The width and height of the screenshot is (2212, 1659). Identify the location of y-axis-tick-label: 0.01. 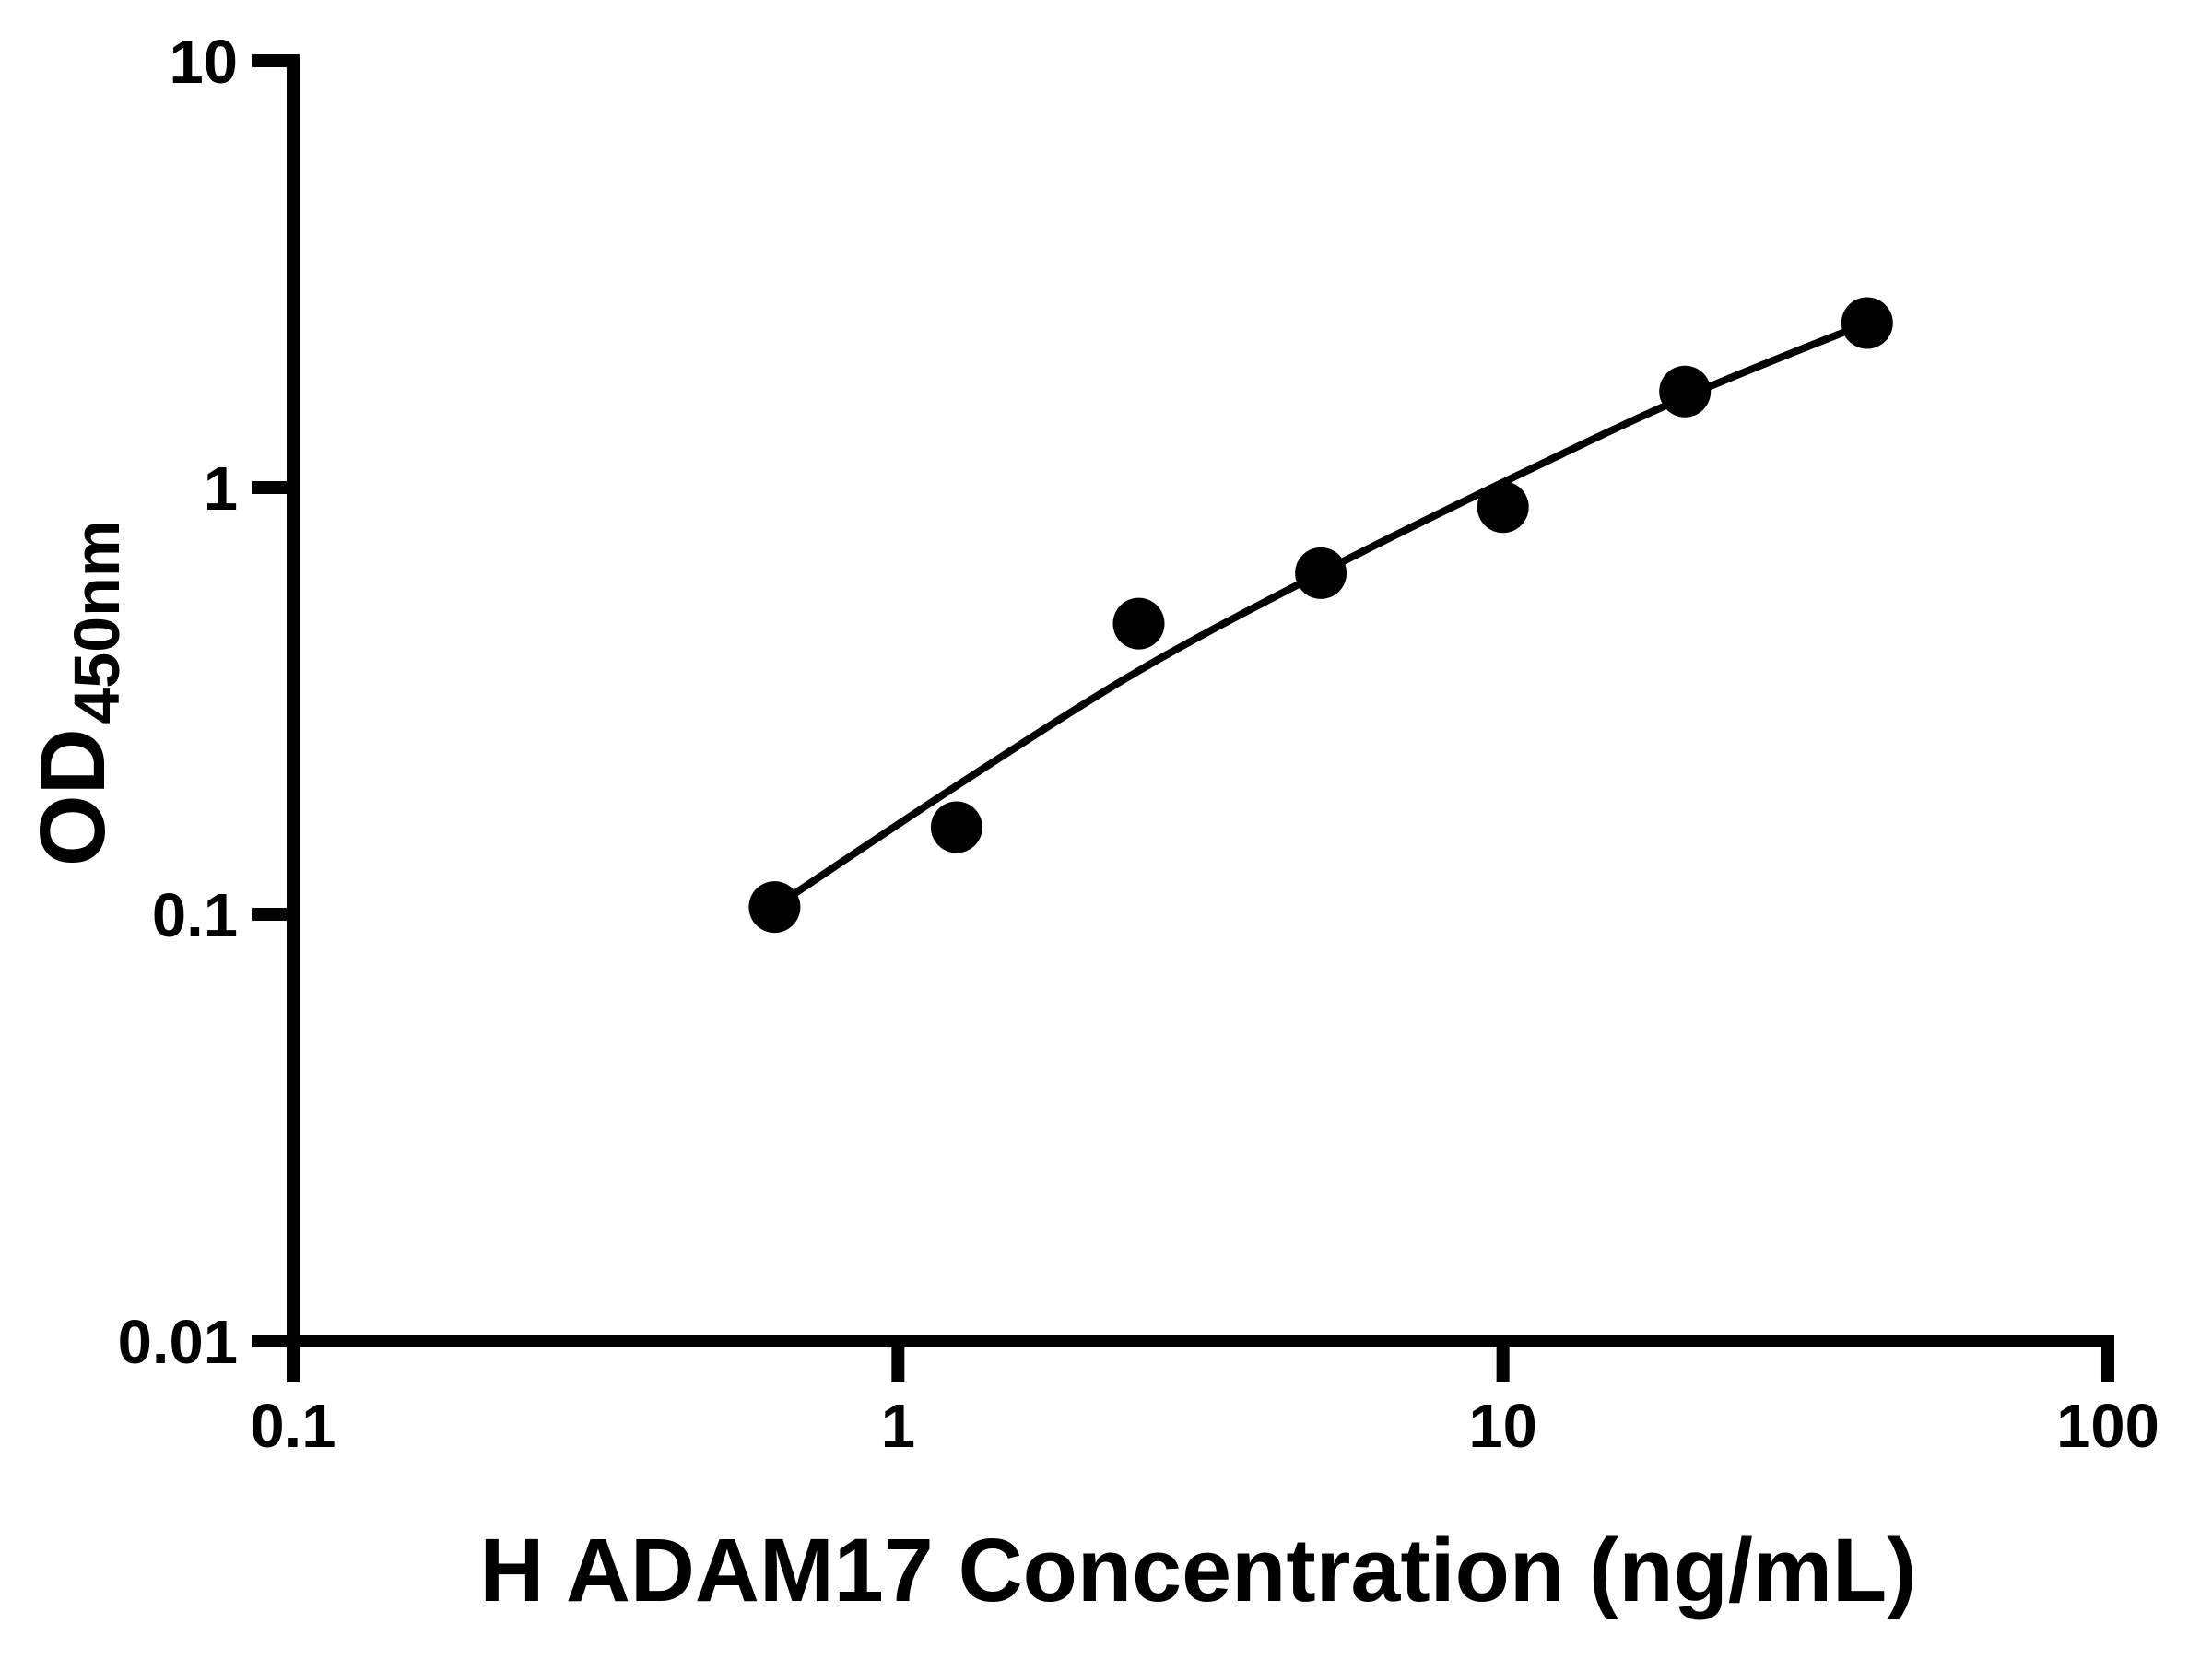
(178, 1342).